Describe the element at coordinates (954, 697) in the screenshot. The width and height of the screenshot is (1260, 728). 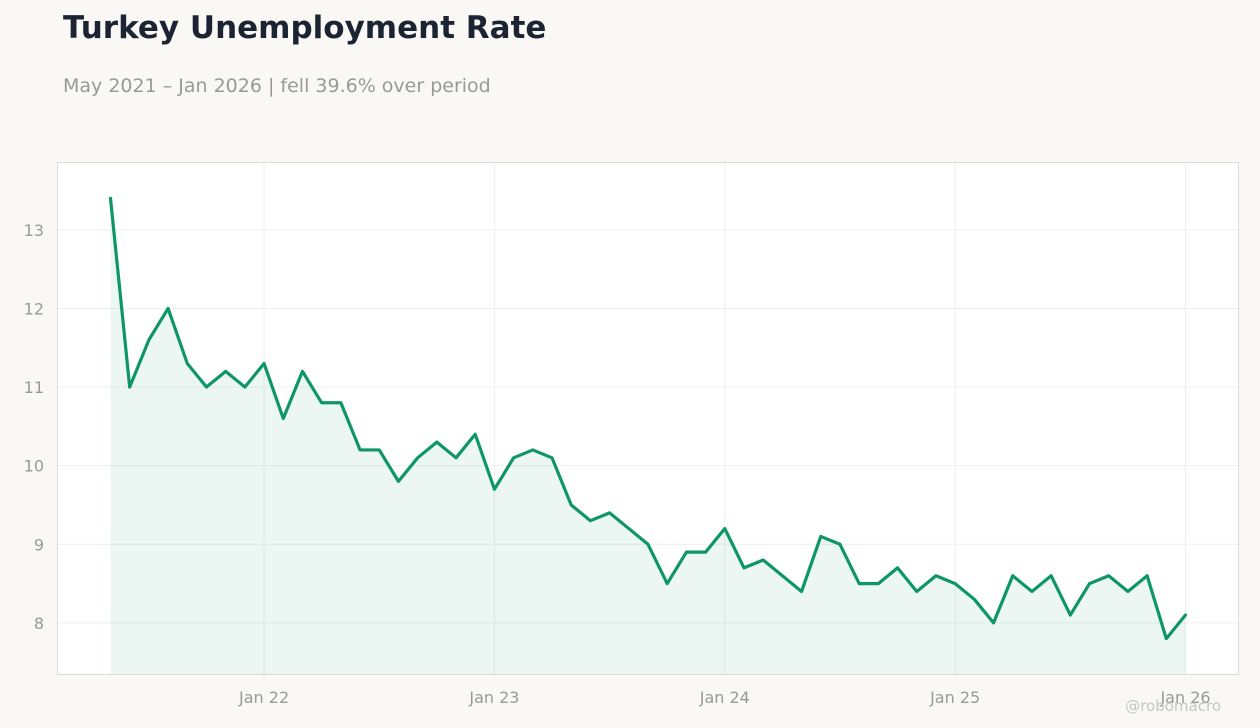
I see `x-tick-label: Jan 25` at that location.